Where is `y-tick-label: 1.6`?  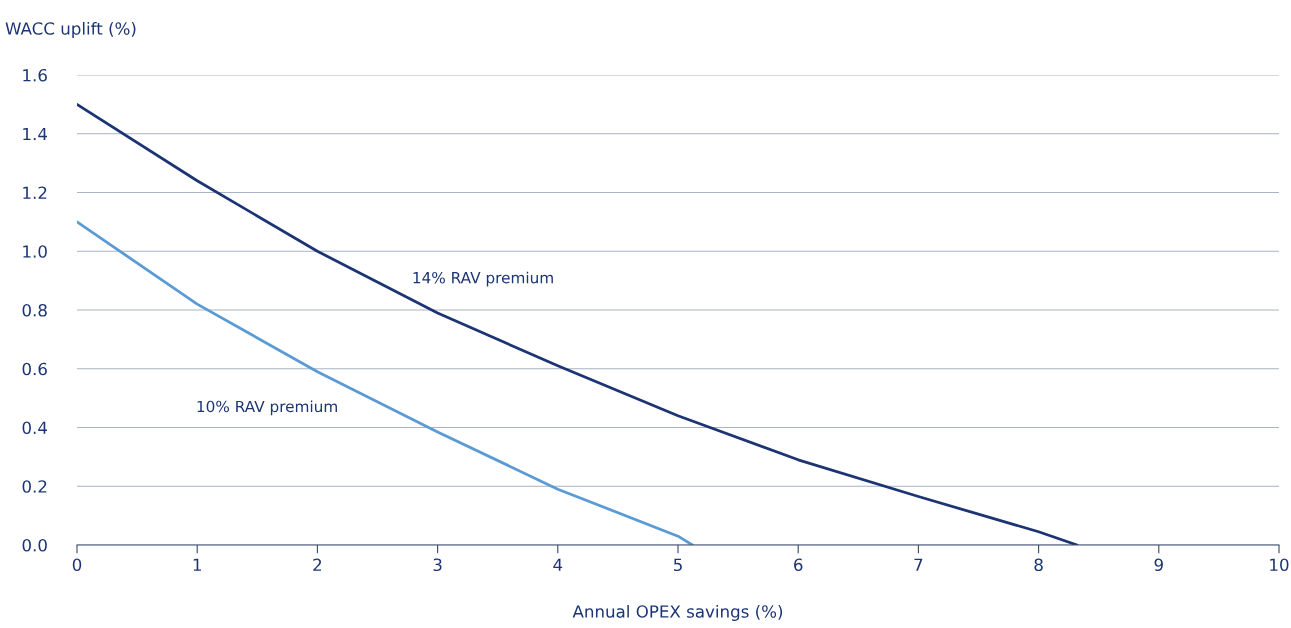 y-tick-label: 1.6 is located at coordinates (35, 75).